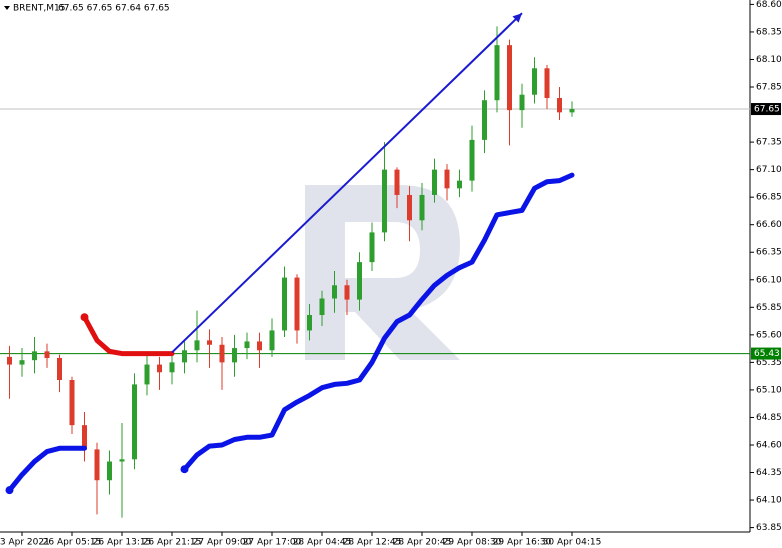 The height and width of the screenshot is (548, 782). What do you see at coordinates (769, 32) in the screenshot?
I see `y-tick-label: 68.35` at bounding box center [769, 32].